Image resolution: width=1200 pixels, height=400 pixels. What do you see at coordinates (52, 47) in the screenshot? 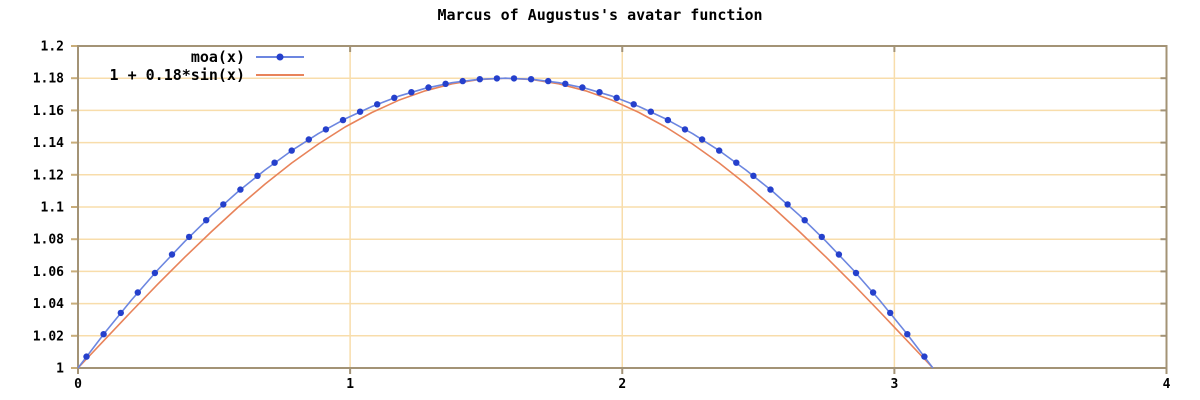
I see `y-axis-tick-label: 1.2` at bounding box center [52, 47].